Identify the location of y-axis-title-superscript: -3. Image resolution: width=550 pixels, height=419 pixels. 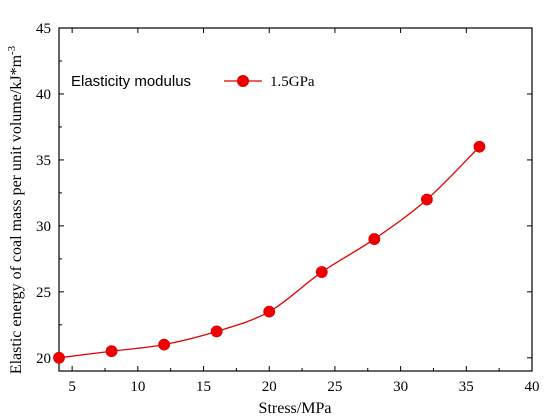
(12, 50).